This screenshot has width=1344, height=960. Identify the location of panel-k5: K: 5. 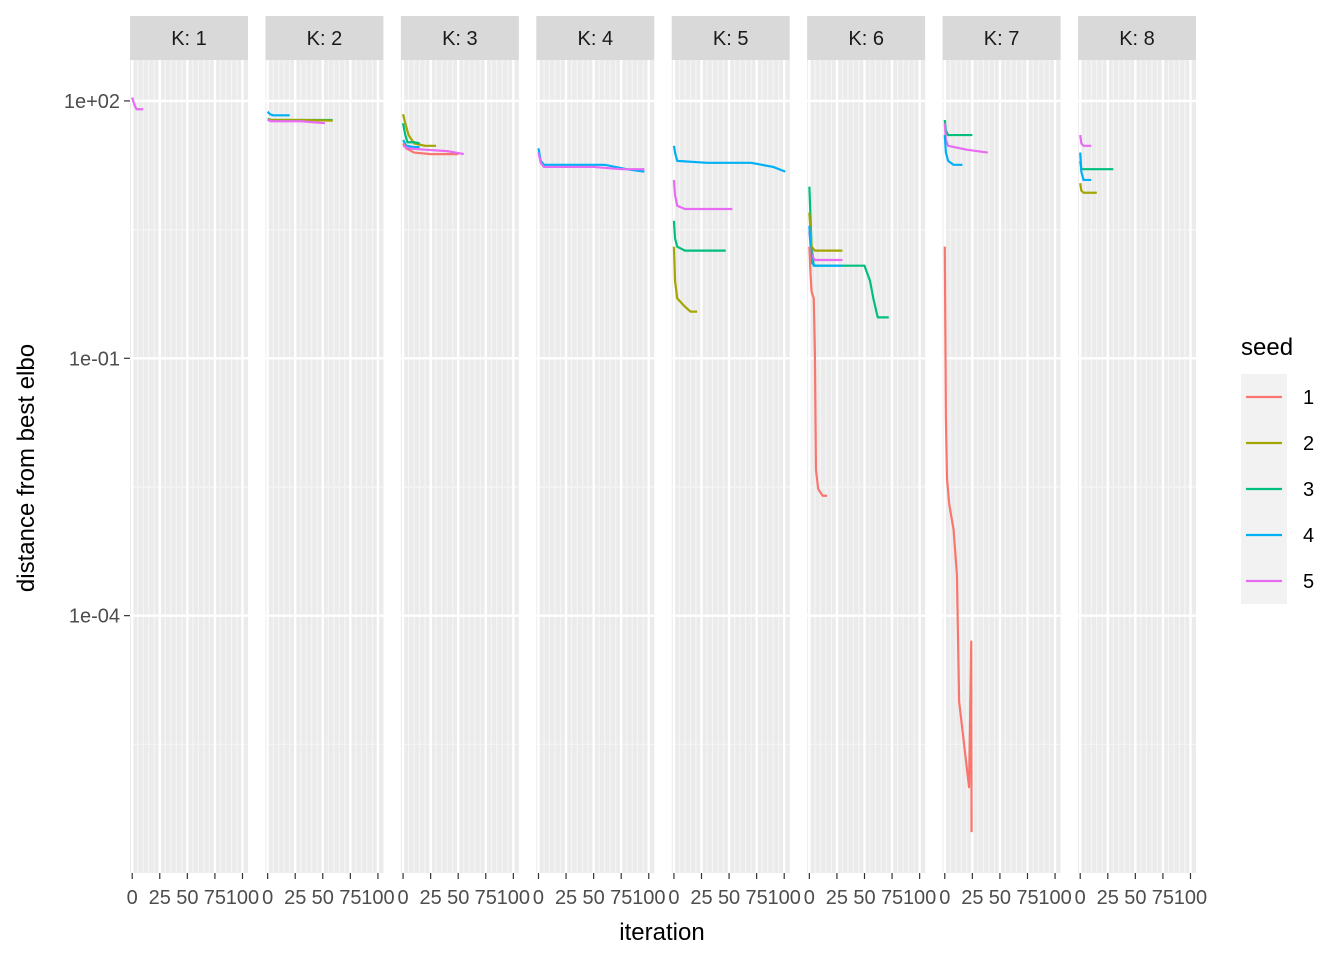
(730, 444).